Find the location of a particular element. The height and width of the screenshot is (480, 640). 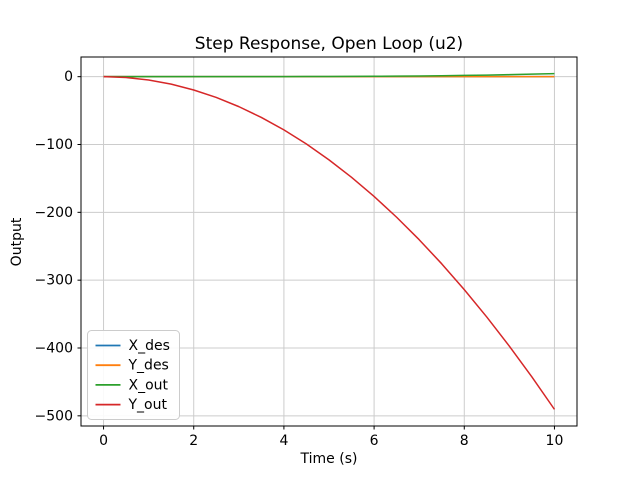

y-axis-label: Output is located at coordinates (17, 241).